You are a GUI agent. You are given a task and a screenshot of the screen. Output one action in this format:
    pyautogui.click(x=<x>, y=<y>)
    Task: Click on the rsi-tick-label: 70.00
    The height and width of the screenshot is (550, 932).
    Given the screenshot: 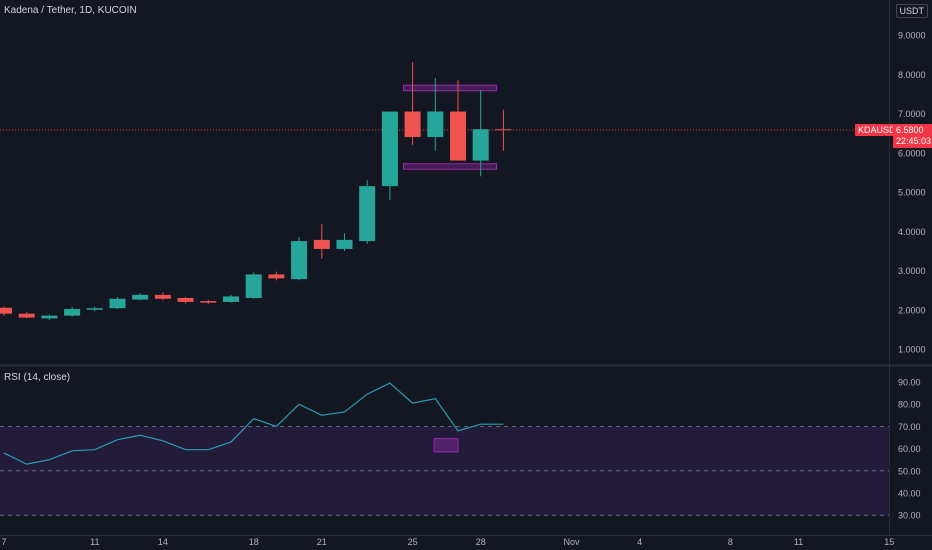 What is the action you would take?
    pyautogui.click(x=909, y=427)
    